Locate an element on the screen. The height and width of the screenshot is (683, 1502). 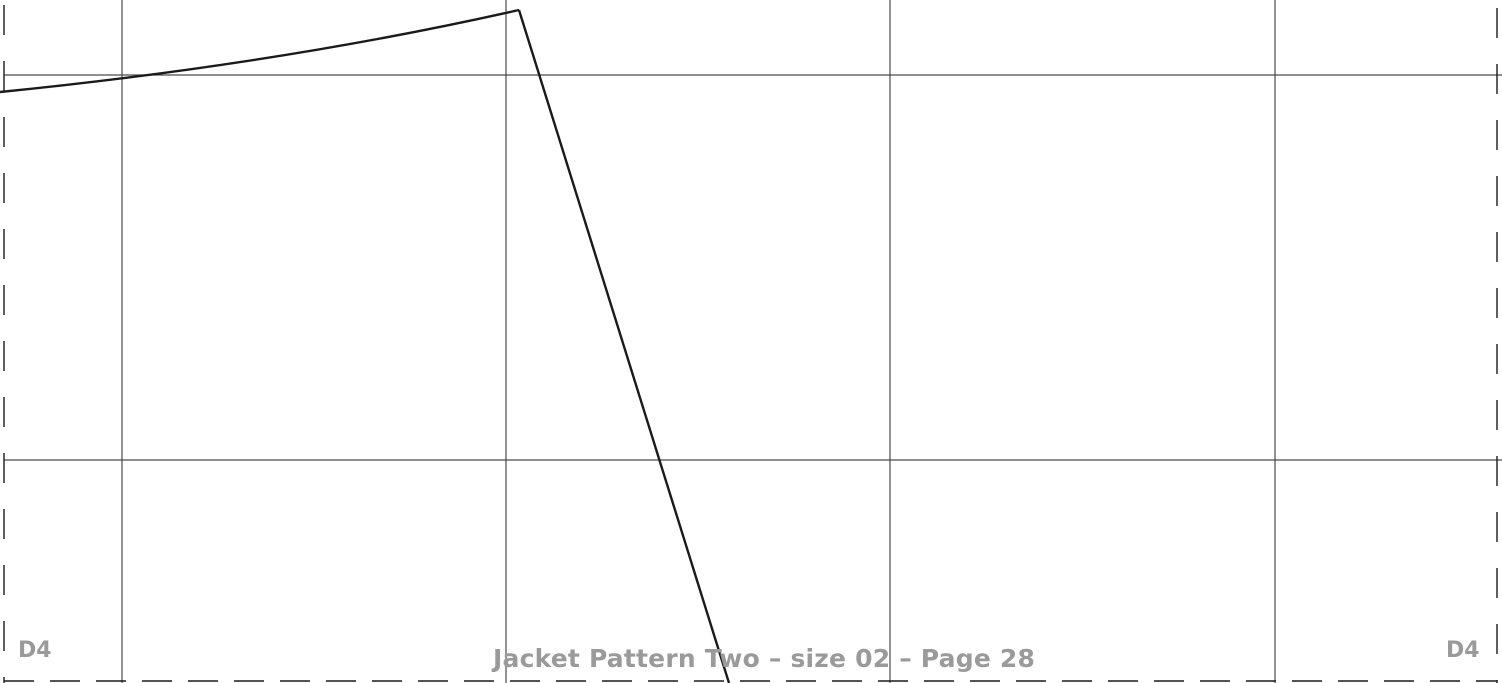
pattern-straight-edge is located at coordinates (624, 346).